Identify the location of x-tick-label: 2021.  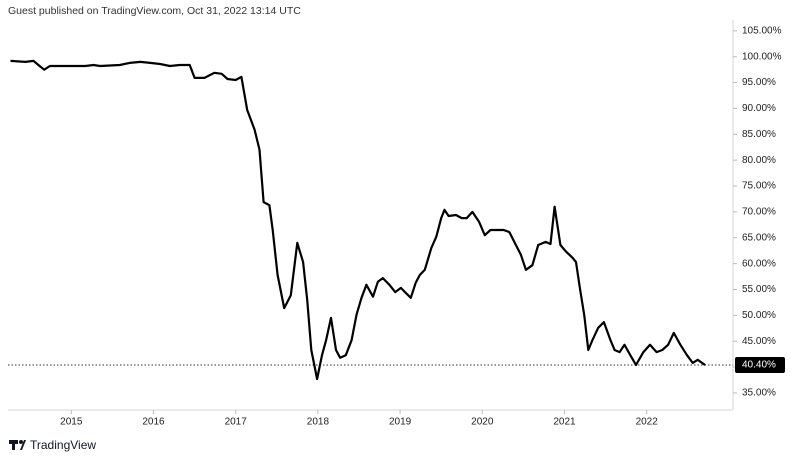
(564, 422).